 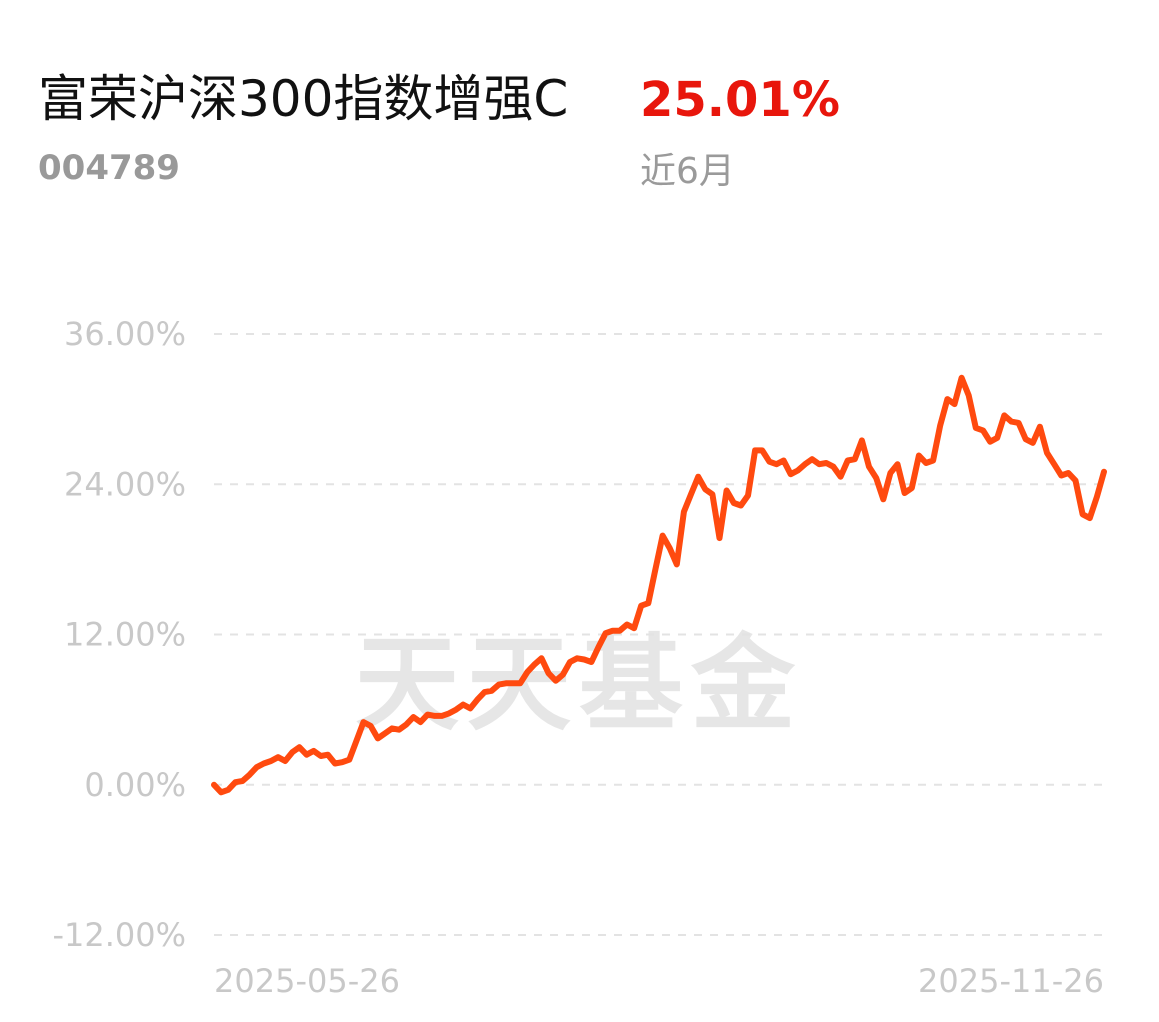 I want to click on watermark-logo: 天天基金, so click(x=578, y=684).